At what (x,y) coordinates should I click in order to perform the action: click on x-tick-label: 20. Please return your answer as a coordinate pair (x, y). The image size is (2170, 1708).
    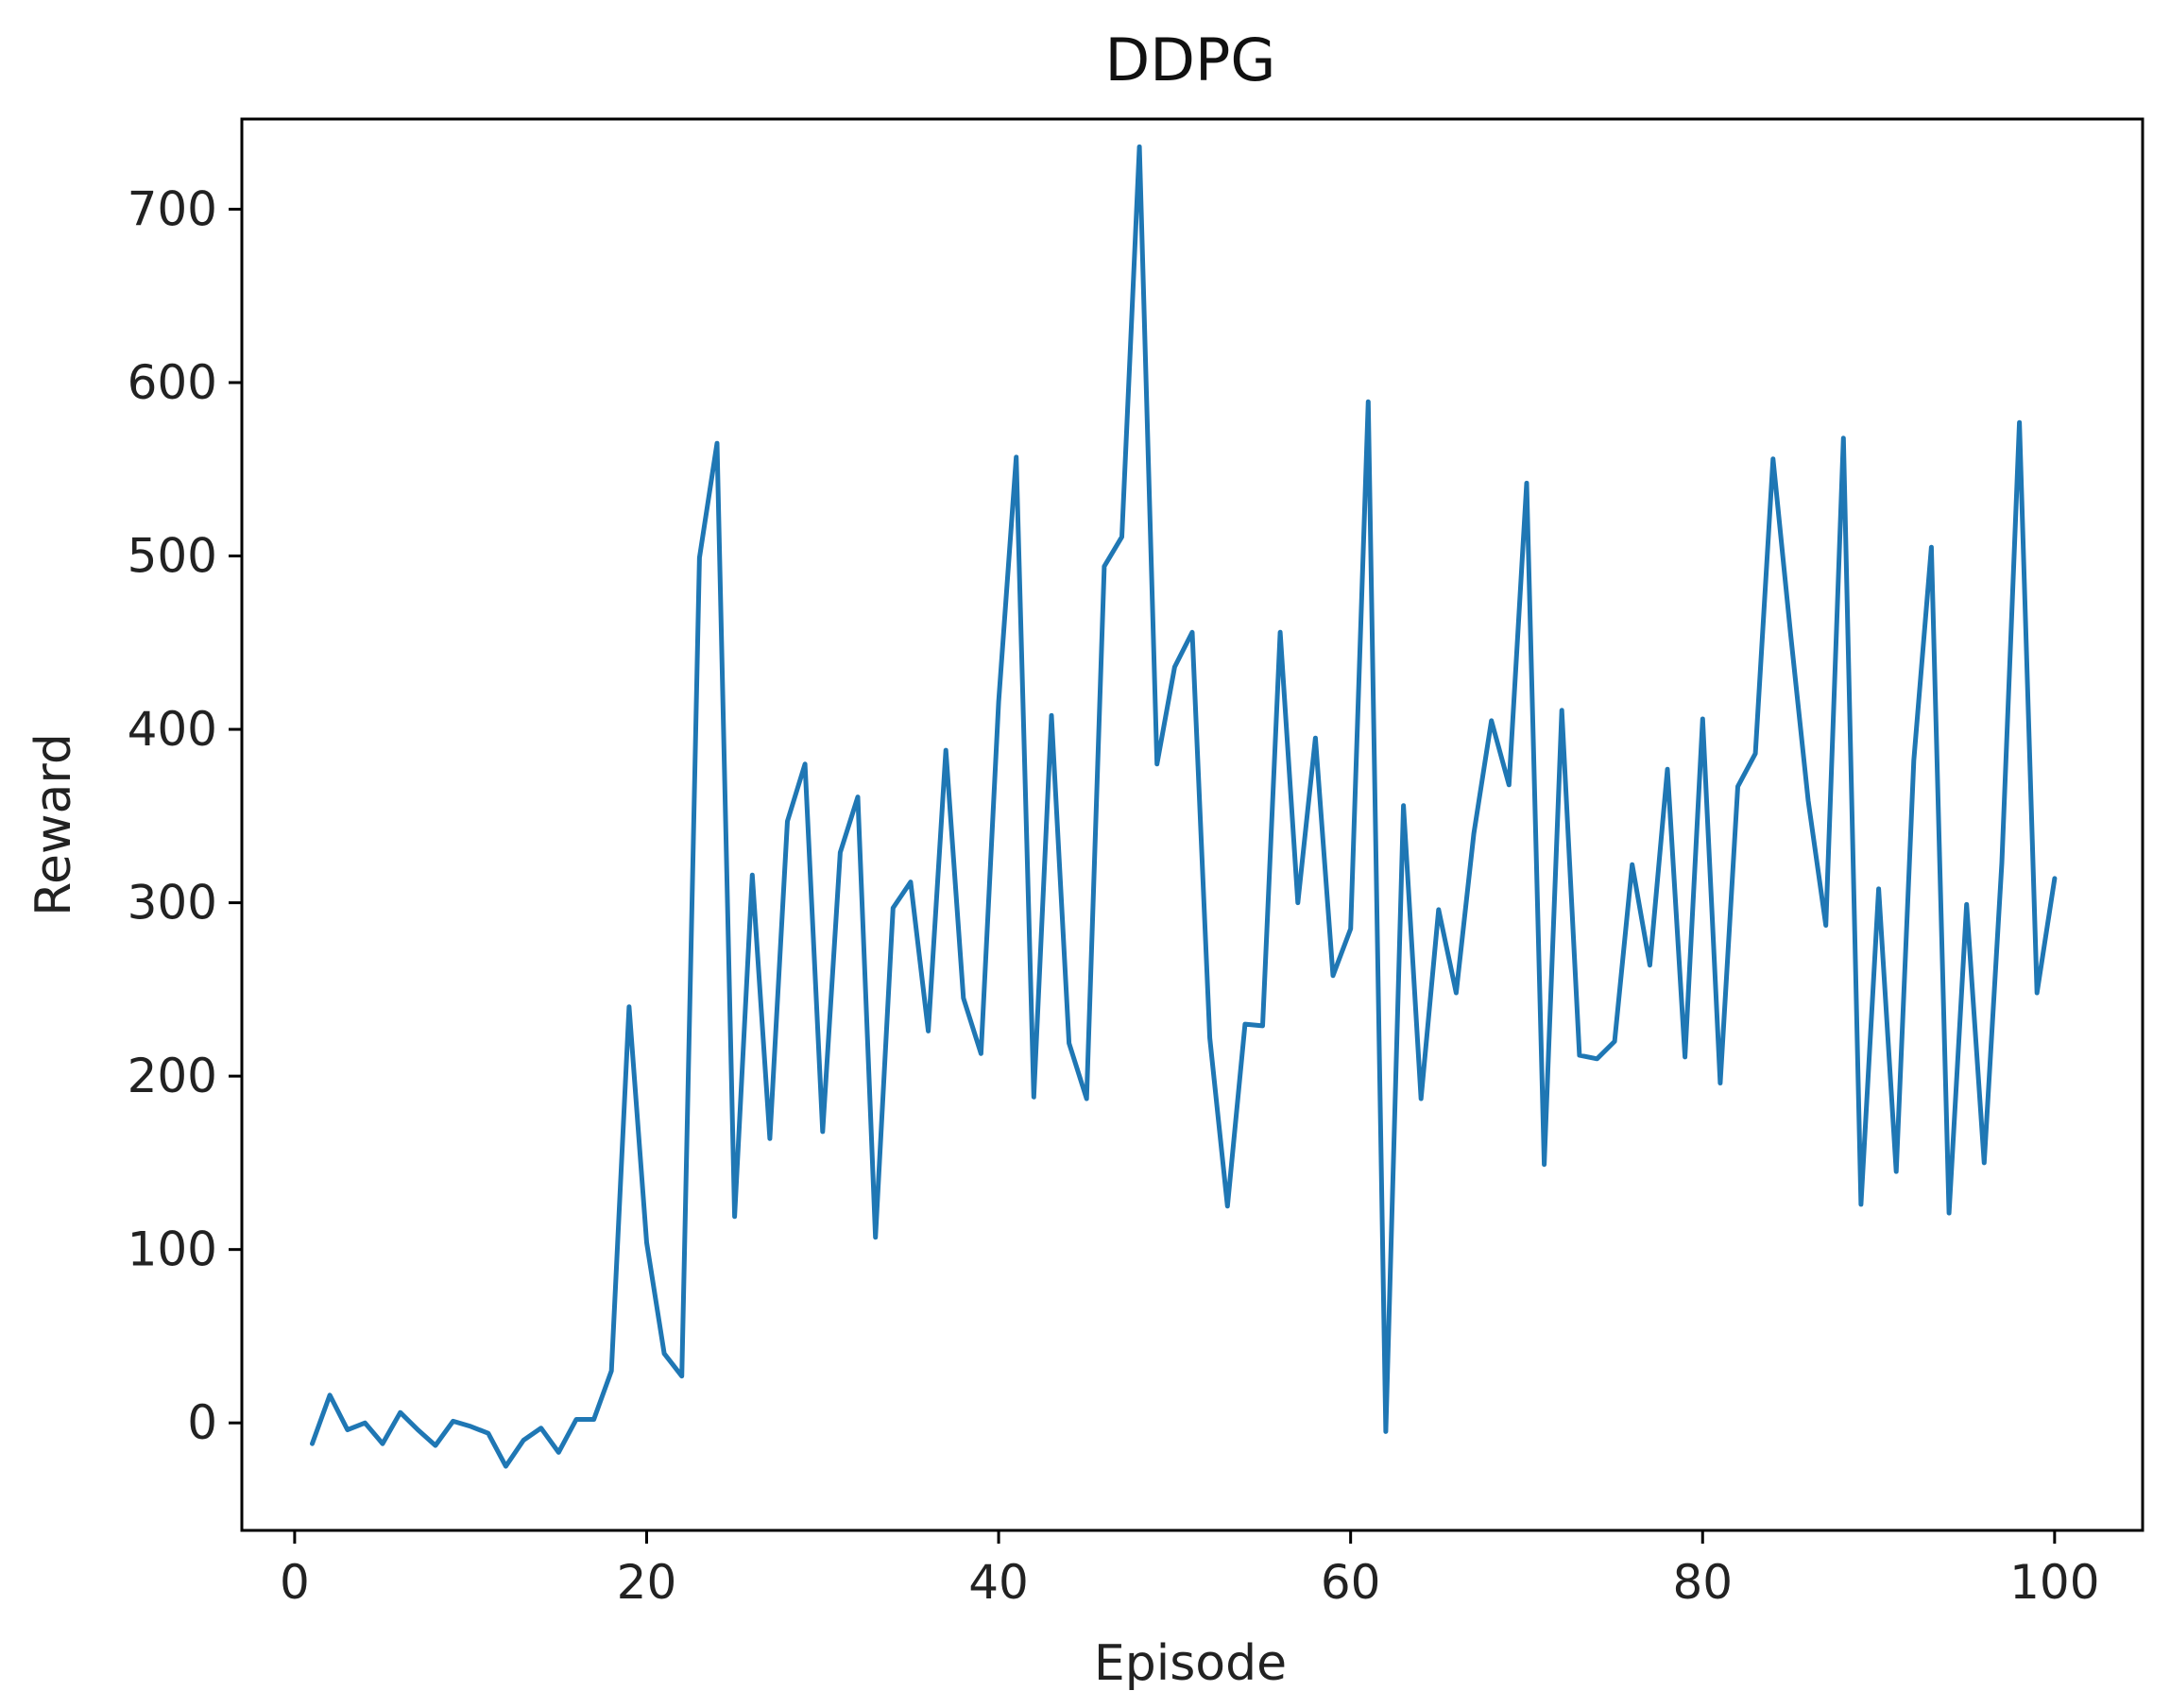
    Looking at the image, I should click on (647, 1583).